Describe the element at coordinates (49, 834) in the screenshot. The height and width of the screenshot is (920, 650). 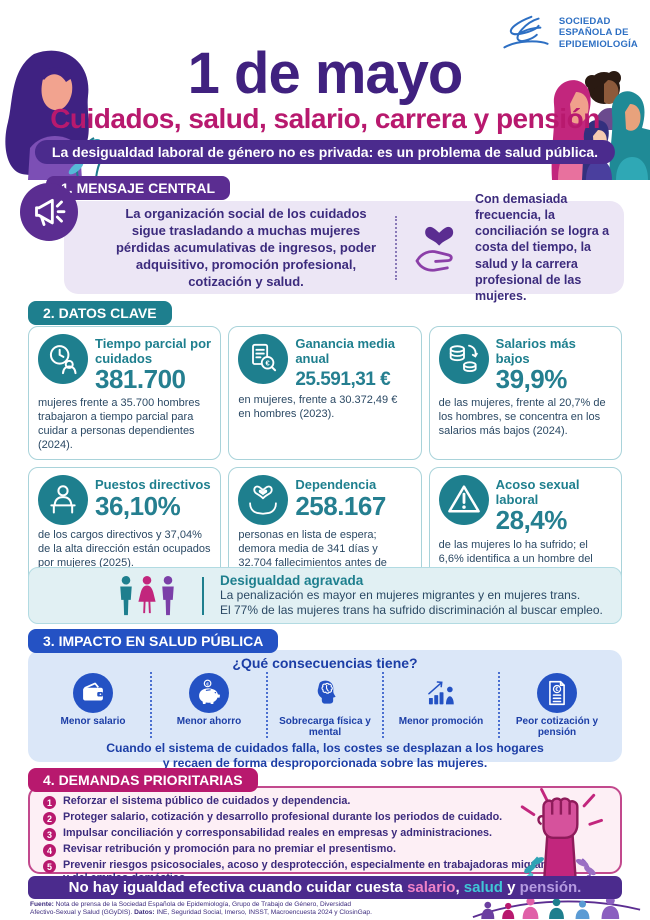
I see `demand-number: 3` at that location.